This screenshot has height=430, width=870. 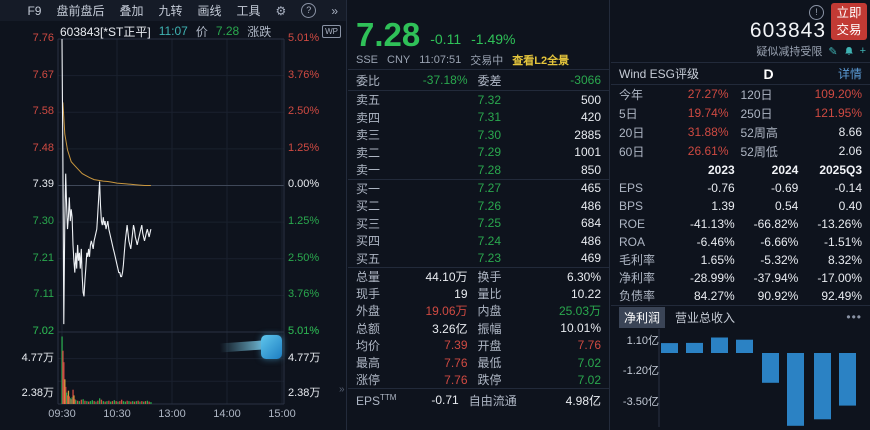 I want to click on fin-row-label: 毛利率, so click(x=637, y=260).